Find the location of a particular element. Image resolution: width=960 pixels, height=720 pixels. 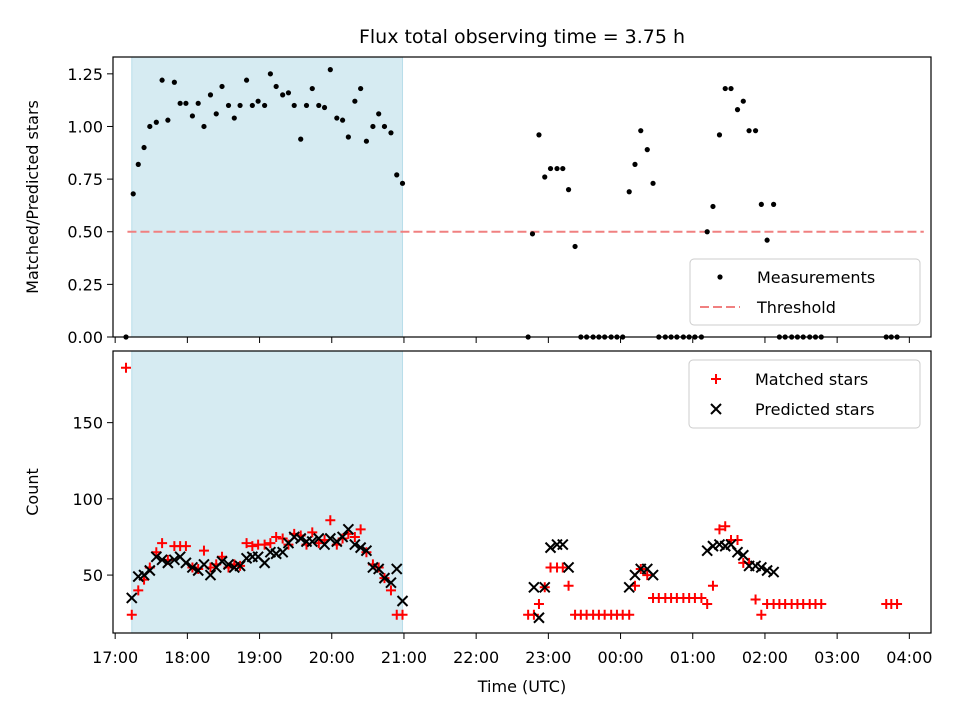

x-tick-label: 01:00 is located at coordinates (693, 657).